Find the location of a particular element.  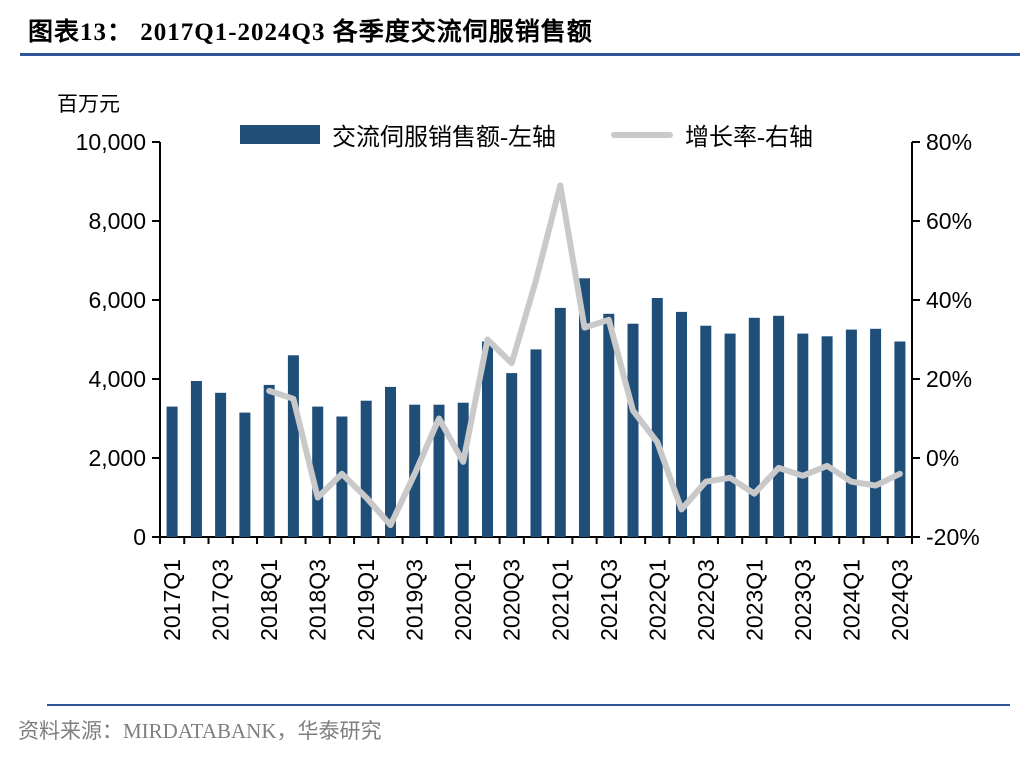

right-axis-tick-label: 20% is located at coordinates (949, 379).